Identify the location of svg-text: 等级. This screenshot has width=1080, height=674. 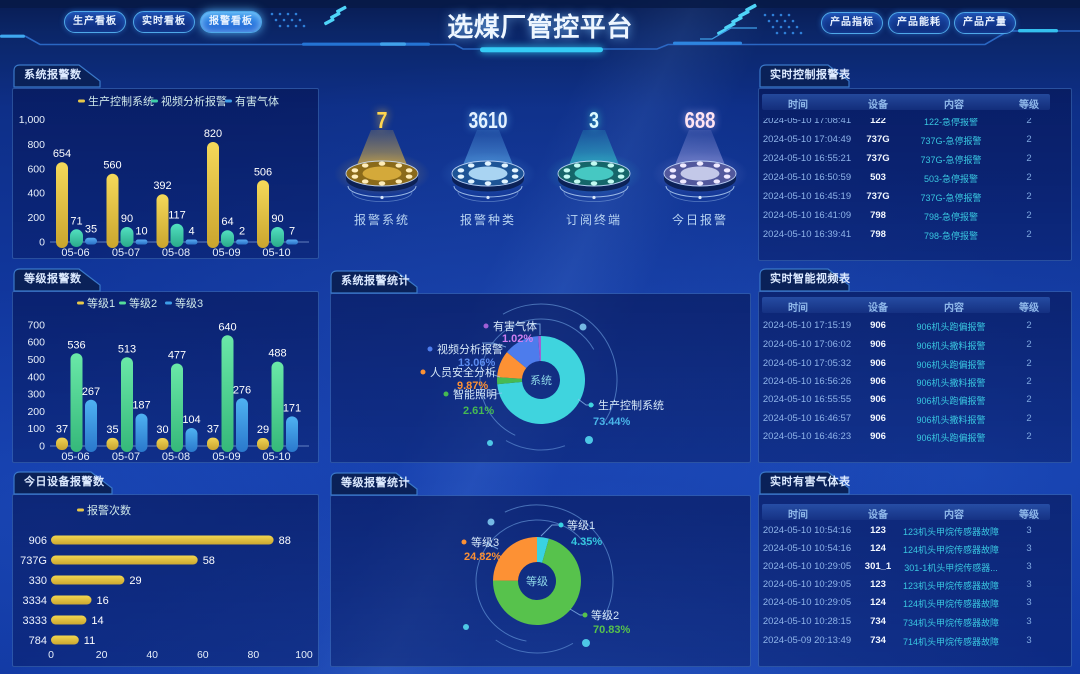
(537, 581).